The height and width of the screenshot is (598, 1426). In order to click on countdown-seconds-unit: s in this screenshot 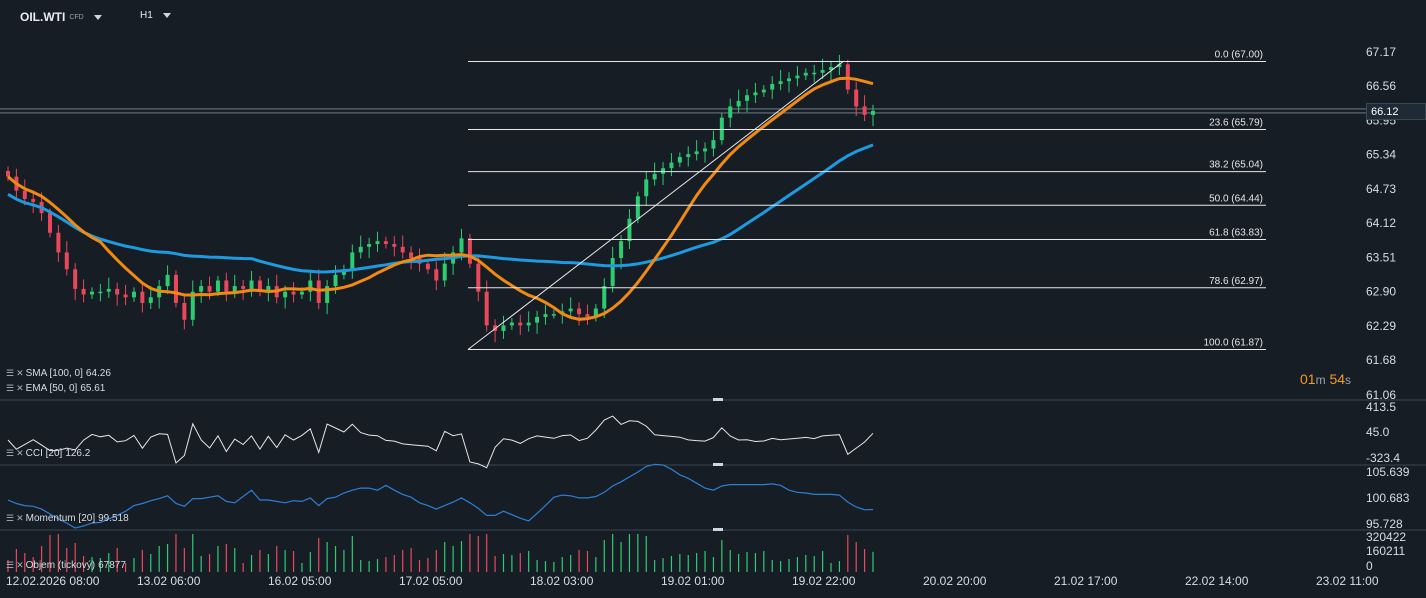, I will do `click(1348, 380)`.